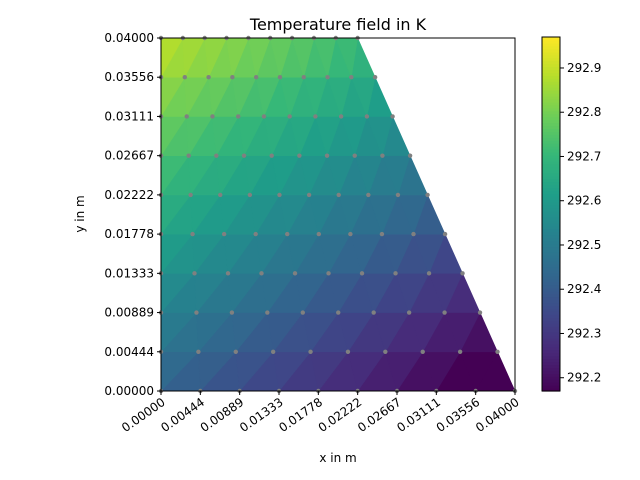 The image size is (640, 480). I want to click on y-tick-label: 0.00000, so click(129, 391).